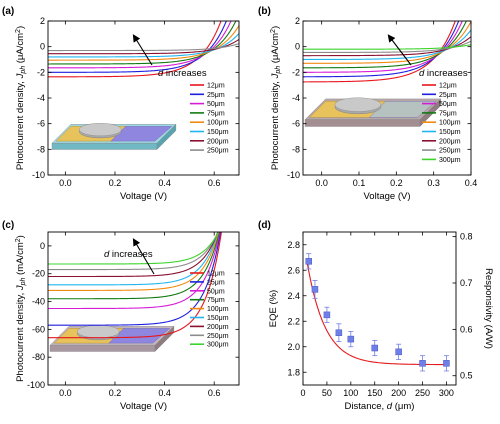 This screenshot has width=500, height=424. I want to click on y-tick-label: 1.8, so click(293, 372).